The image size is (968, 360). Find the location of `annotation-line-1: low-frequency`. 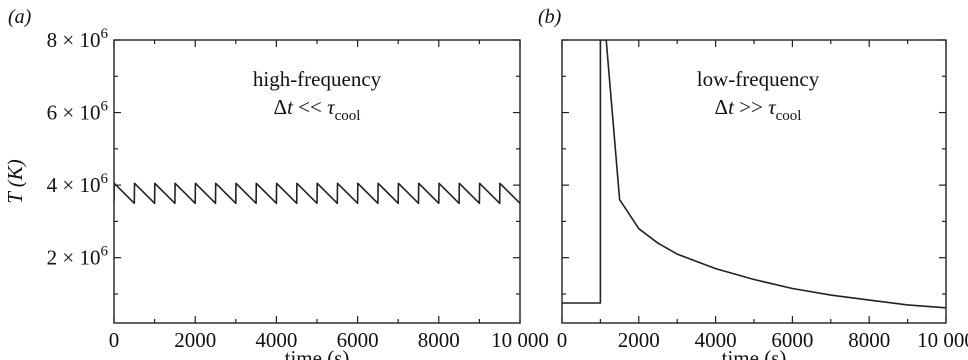

annotation-line-1: low-frequency is located at coordinates (758, 79).